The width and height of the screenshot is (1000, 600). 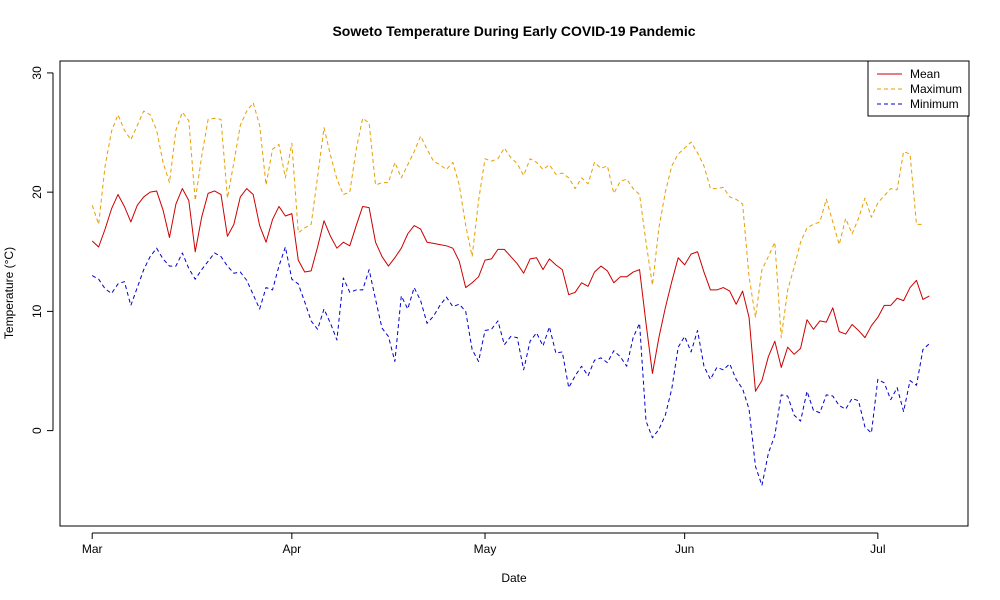 I want to click on y-tick-label: 10, so click(x=37, y=311).